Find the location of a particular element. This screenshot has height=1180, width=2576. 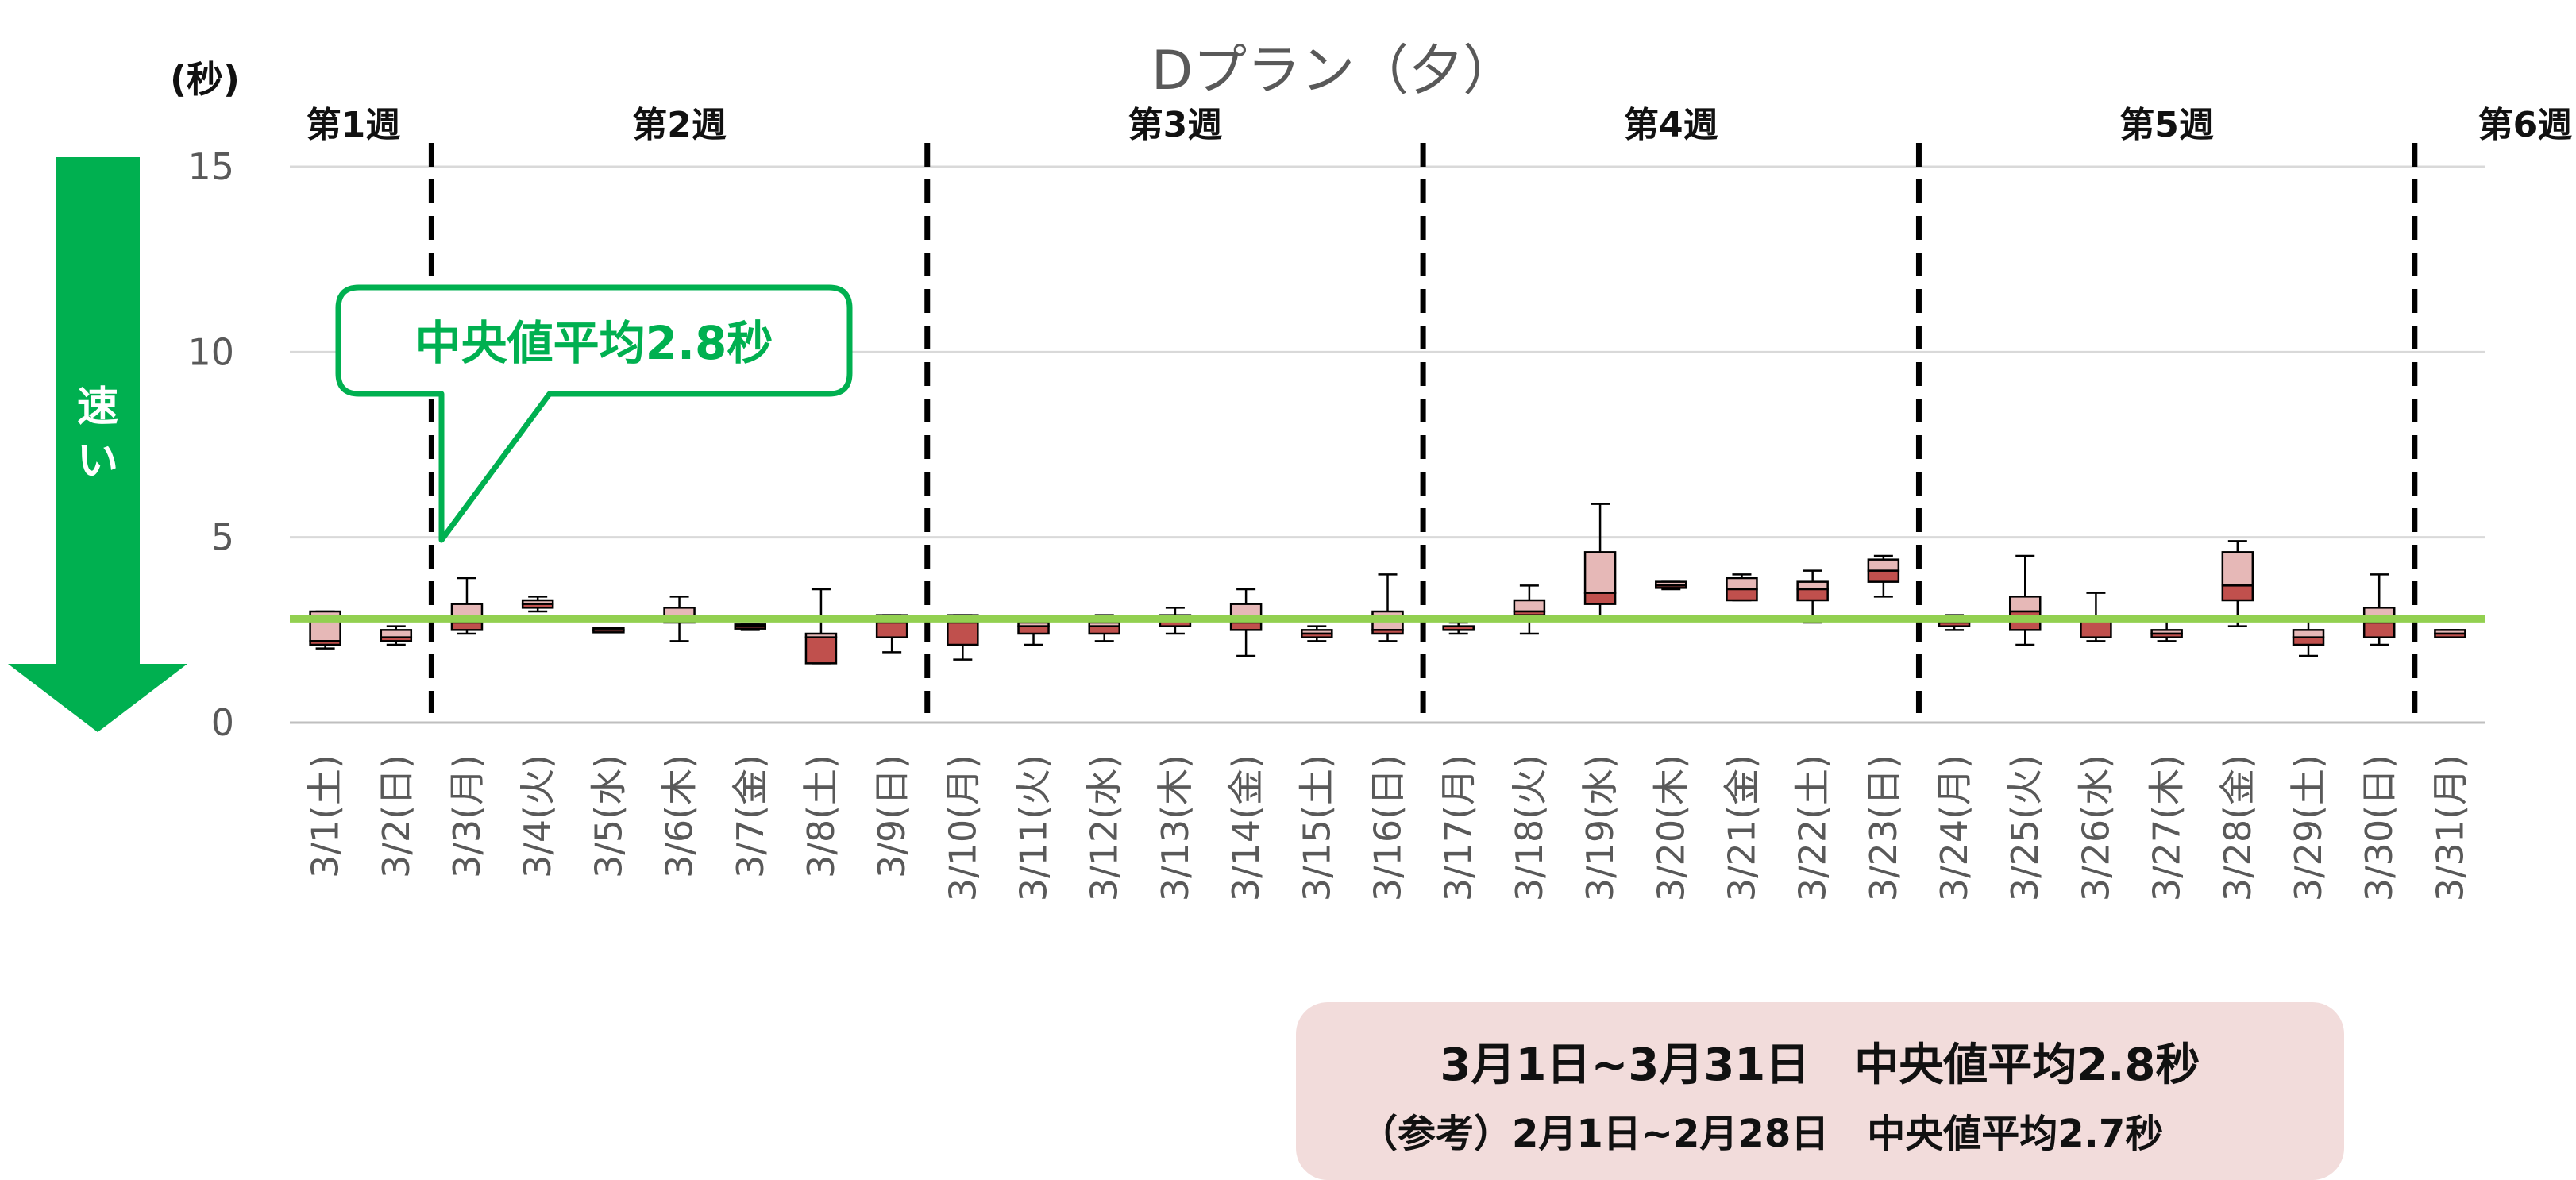

x-tick-label: 3/7(金) is located at coordinates (750, 816).